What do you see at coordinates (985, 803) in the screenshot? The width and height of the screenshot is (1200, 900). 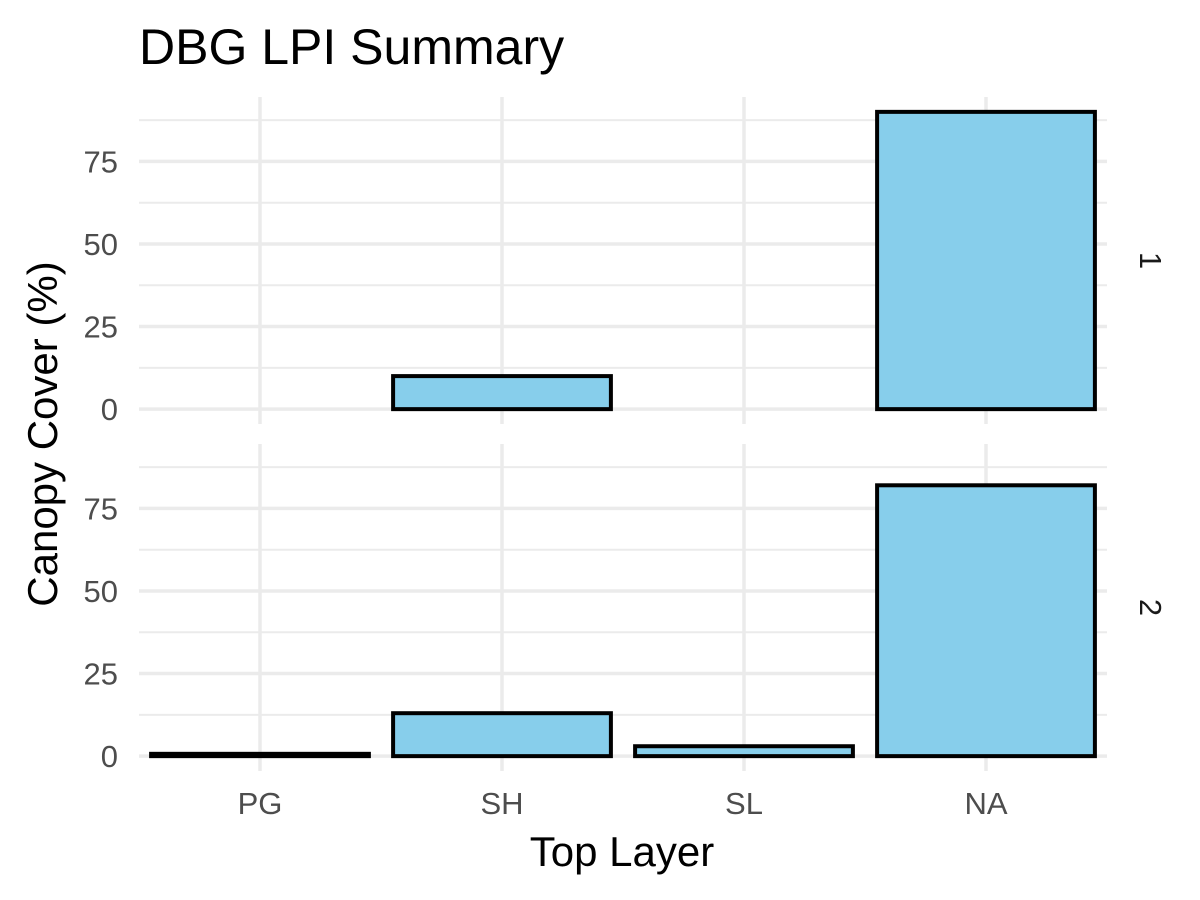 I see `x-tick-label: NA` at bounding box center [985, 803].